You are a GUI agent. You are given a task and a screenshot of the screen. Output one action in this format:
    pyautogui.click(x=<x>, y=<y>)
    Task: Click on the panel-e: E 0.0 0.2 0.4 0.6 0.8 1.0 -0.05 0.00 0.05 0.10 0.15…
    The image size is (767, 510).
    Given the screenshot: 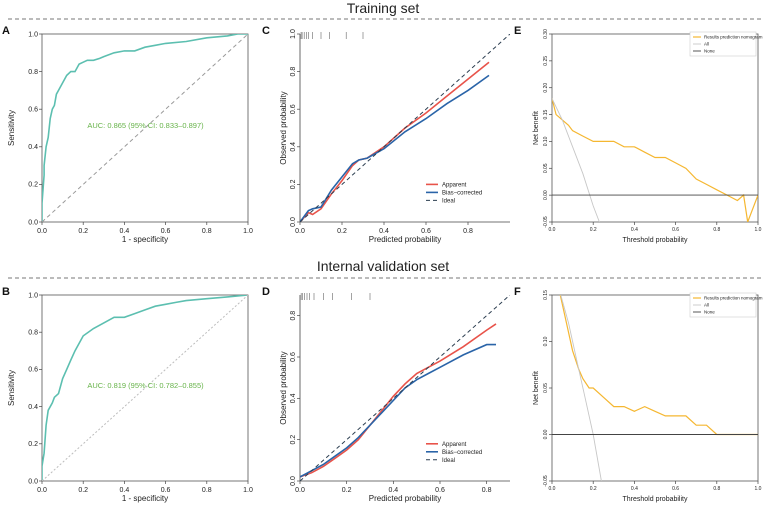 What is the action you would take?
    pyautogui.click(x=638, y=134)
    